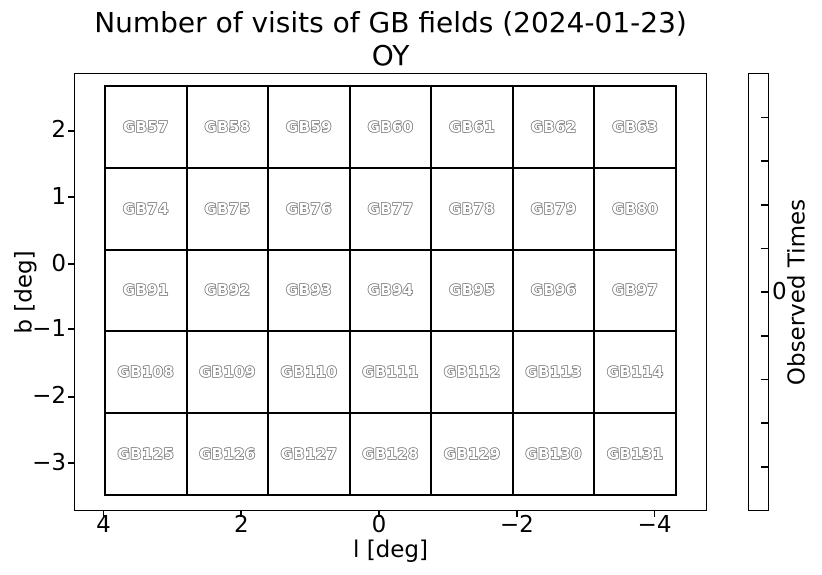 The height and width of the screenshot is (575, 822). What do you see at coordinates (58, 263) in the screenshot?
I see `y-tick-label: 0` at bounding box center [58, 263].